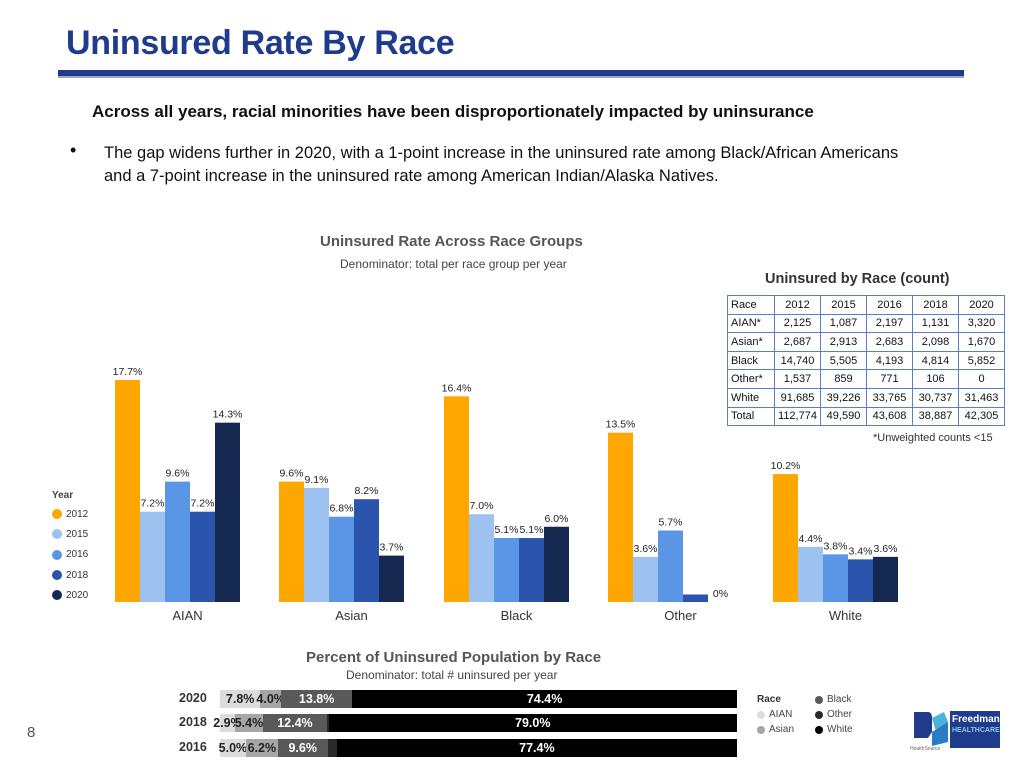 This screenshot has height=768, width=1024. What do you see at coordinates (544, 699) in the screenshot?
I see `stacked-seg-white-2020: 74.4%` at bounding box center [544, 699].